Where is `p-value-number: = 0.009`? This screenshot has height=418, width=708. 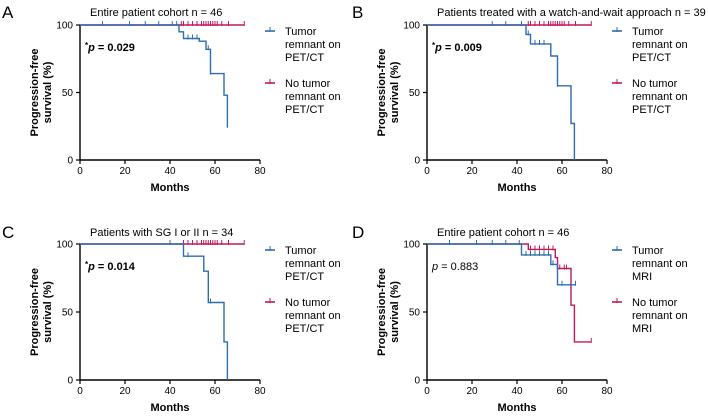
p-value-number: = 0.009 is located at coordinates (462, 48).